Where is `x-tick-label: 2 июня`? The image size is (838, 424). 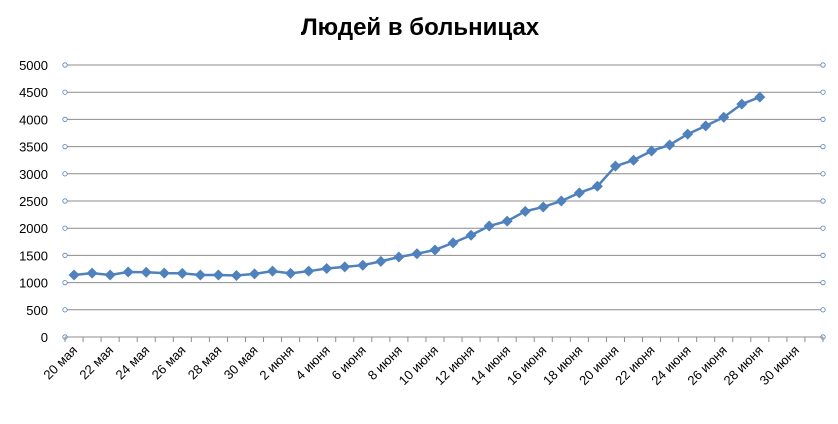
x-tick-label: 2 июня is located at coordinates (276, 363).